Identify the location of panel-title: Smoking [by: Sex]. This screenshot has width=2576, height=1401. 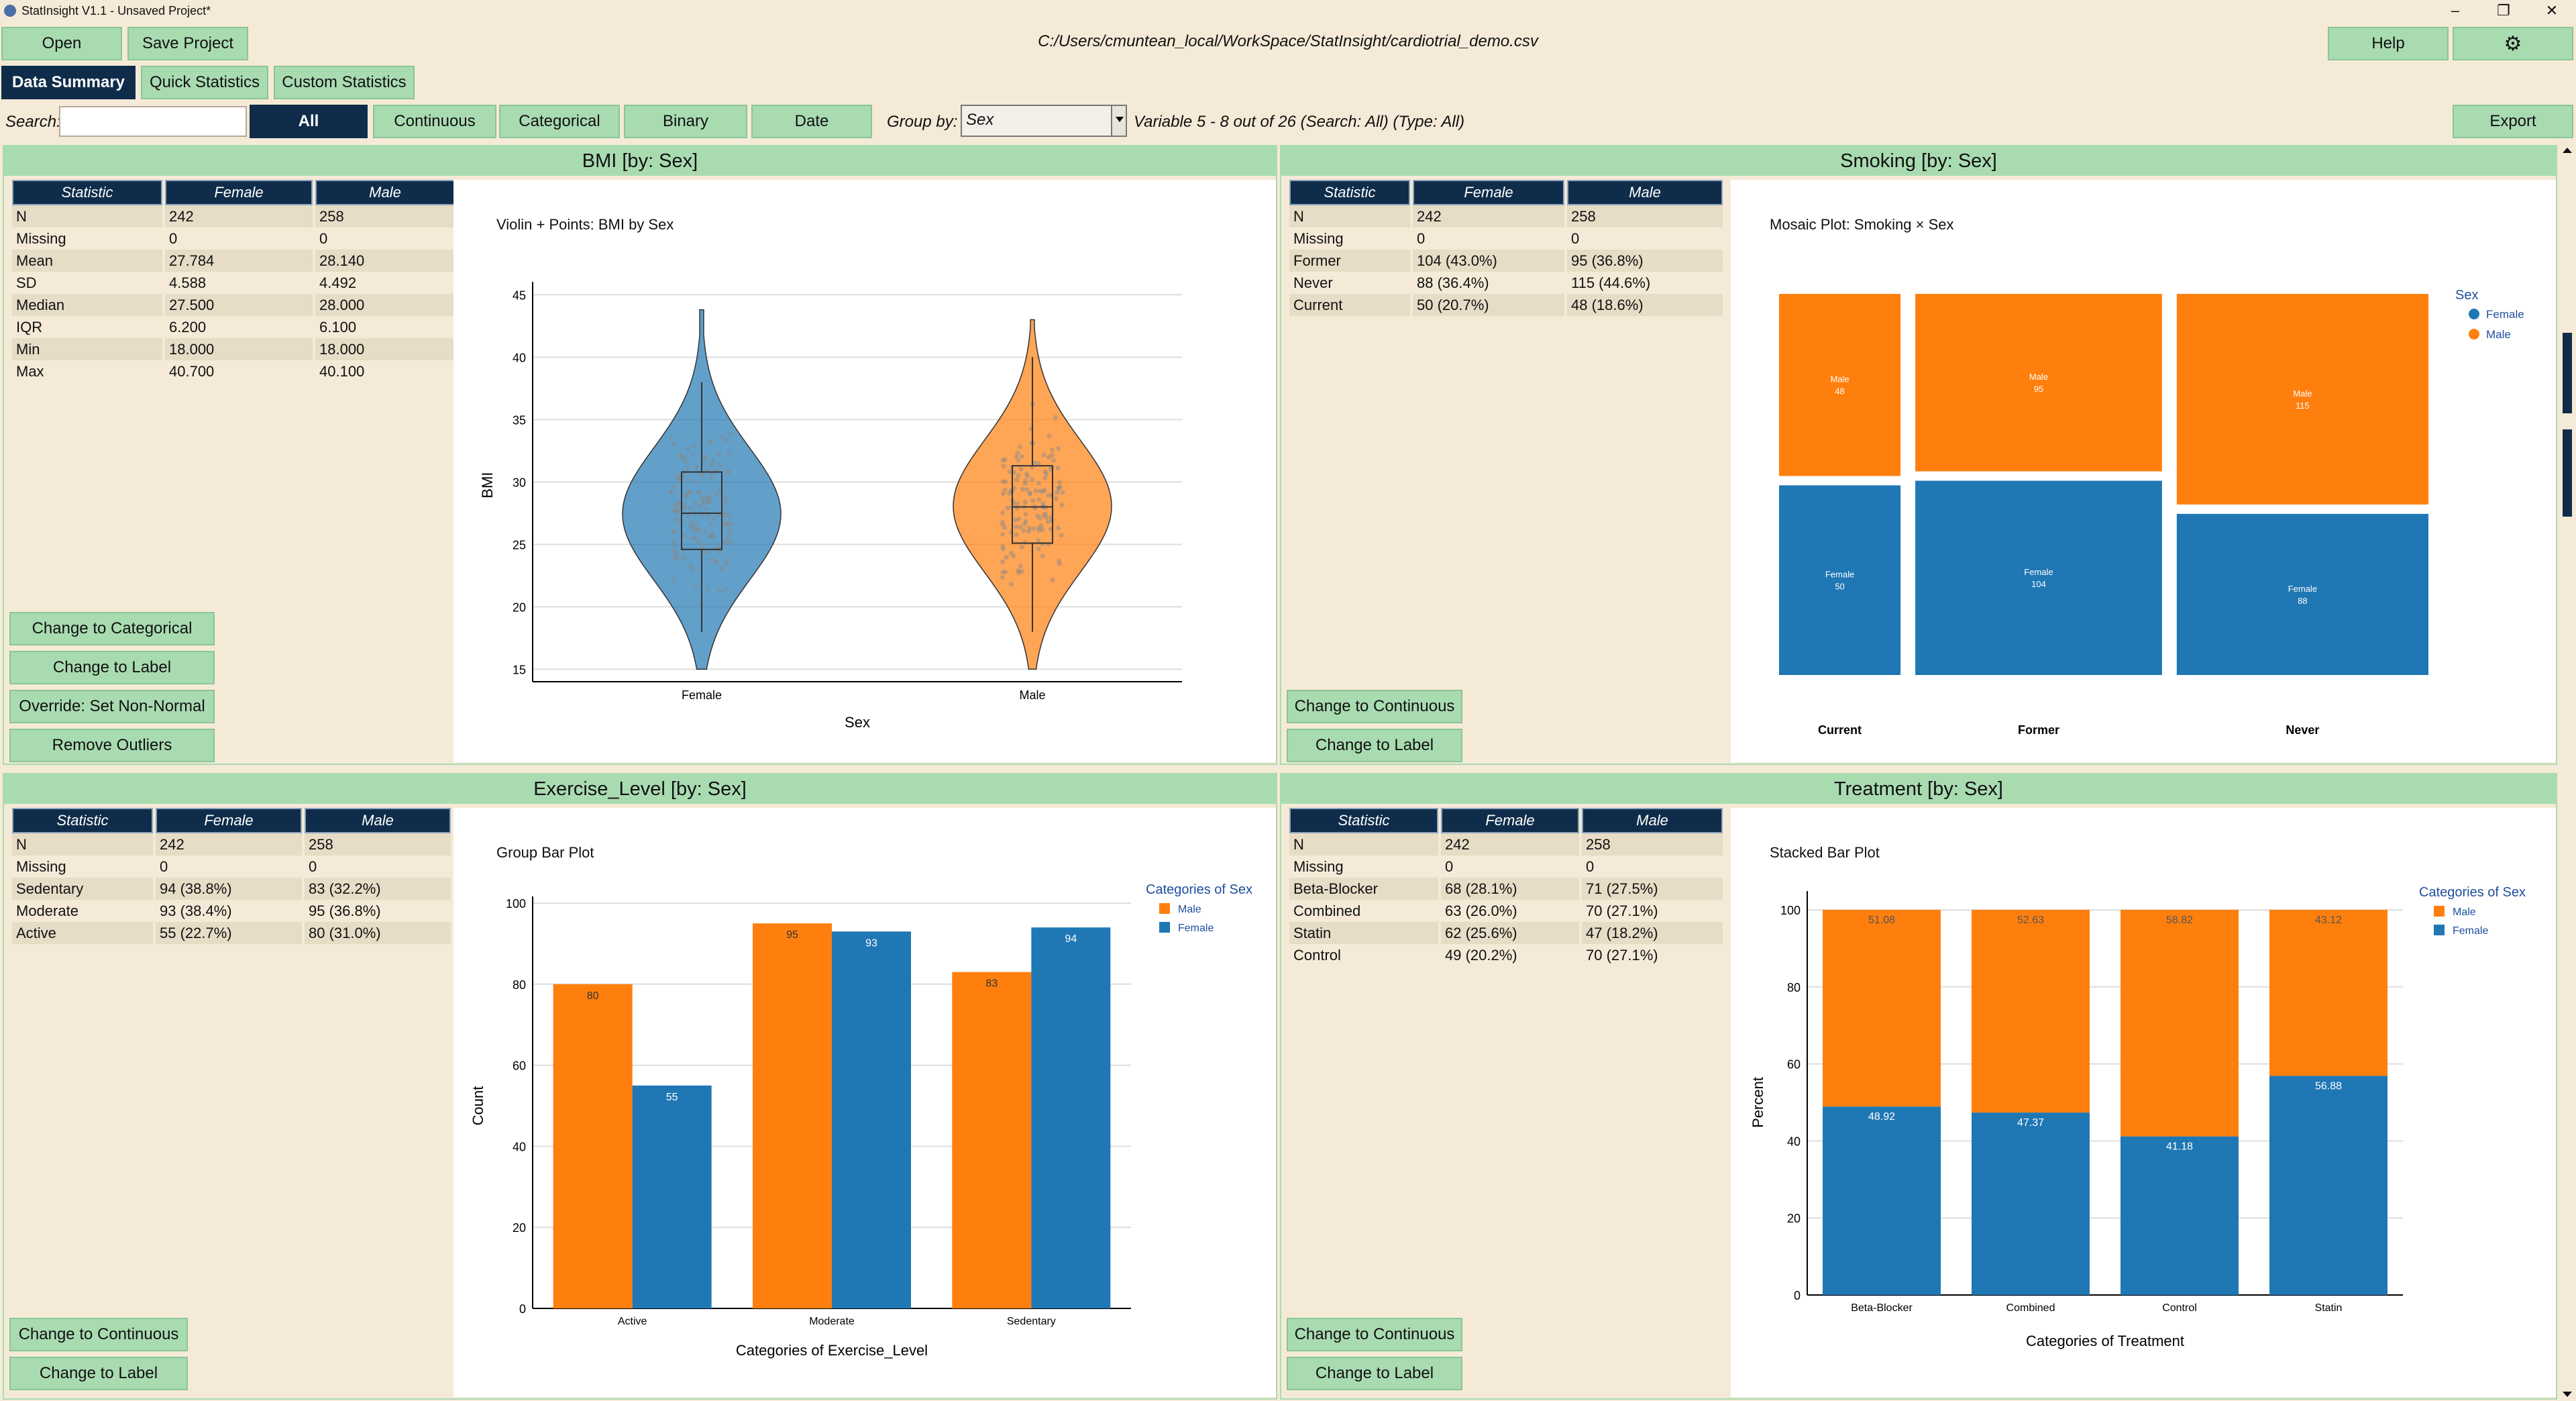
(1918, 161).